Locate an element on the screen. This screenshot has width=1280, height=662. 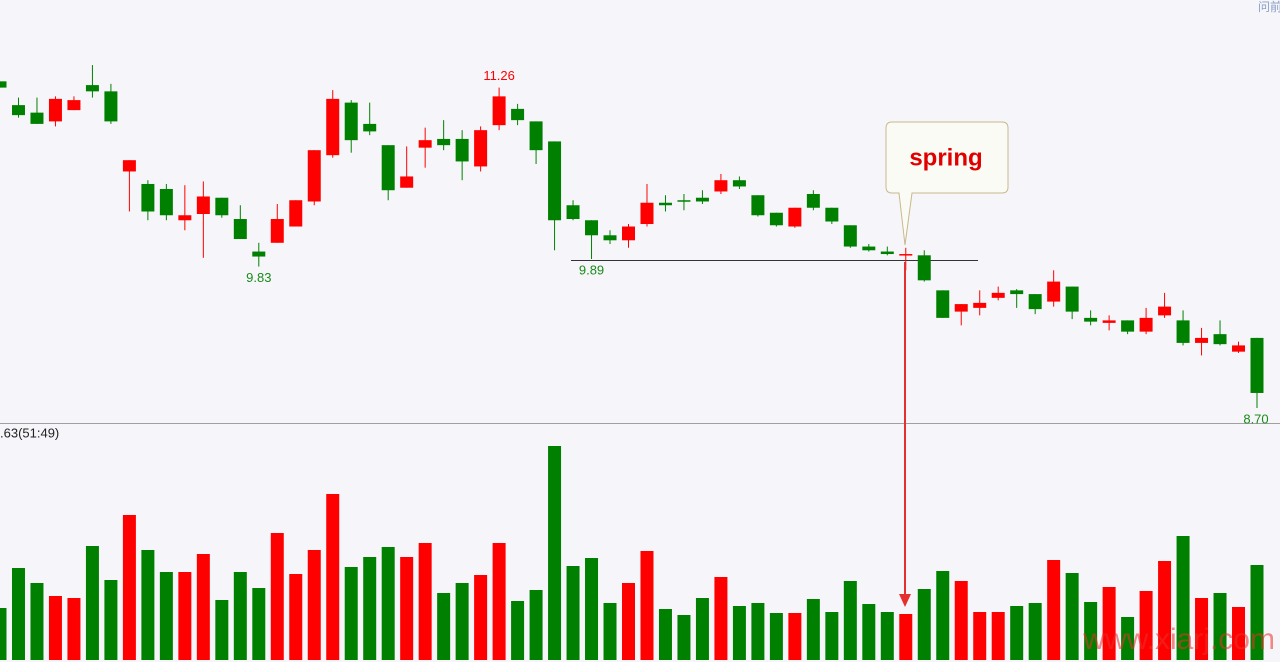
high-label: 11.26 is located at coordinates (499, 75).